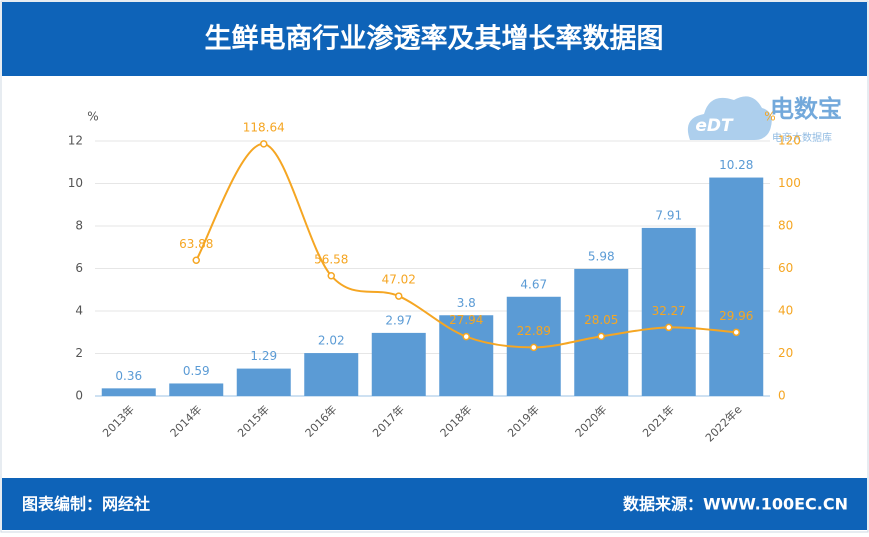 The width and height of the screenshot is (869, 537). What do you see at coordinates (434, 504) in the screenshot?
I see `footer-band` at bounding box center [434, 504].